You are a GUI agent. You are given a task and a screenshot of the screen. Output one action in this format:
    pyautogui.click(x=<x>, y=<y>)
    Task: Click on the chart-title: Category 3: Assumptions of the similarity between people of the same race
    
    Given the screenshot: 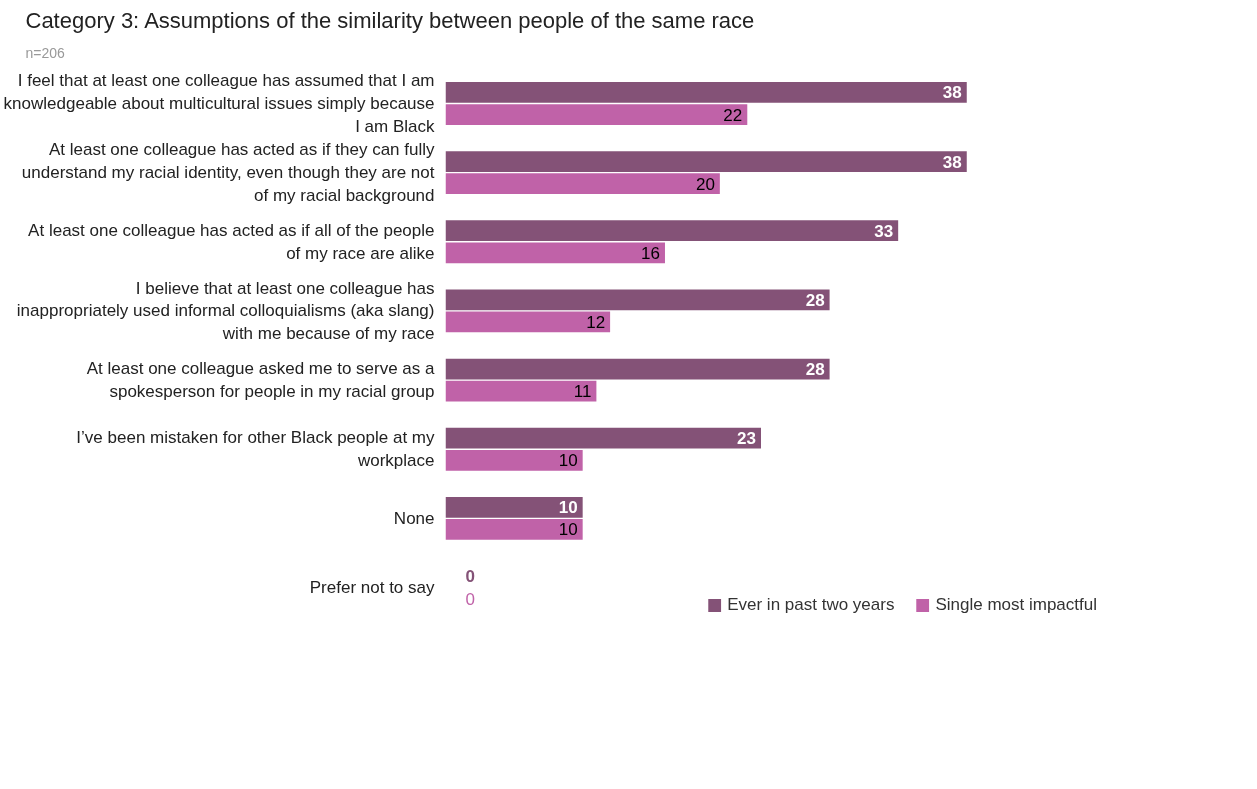 What is the action you would take?
    pyautogui.click(x=390, y=20)
    